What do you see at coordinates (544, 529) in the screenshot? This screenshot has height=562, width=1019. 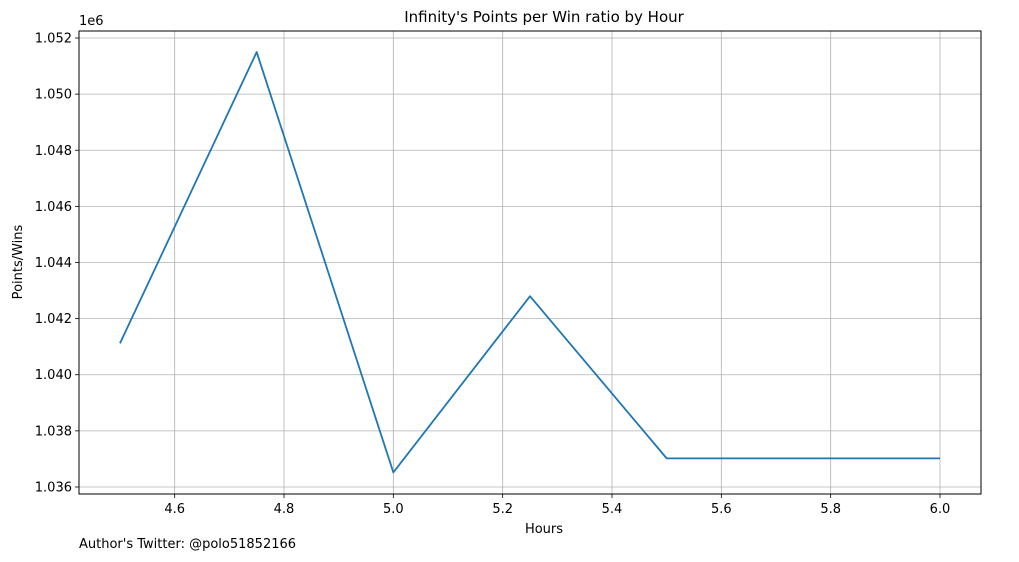 I see `x-axis-label: Hours` at bounding box center [544, 529].